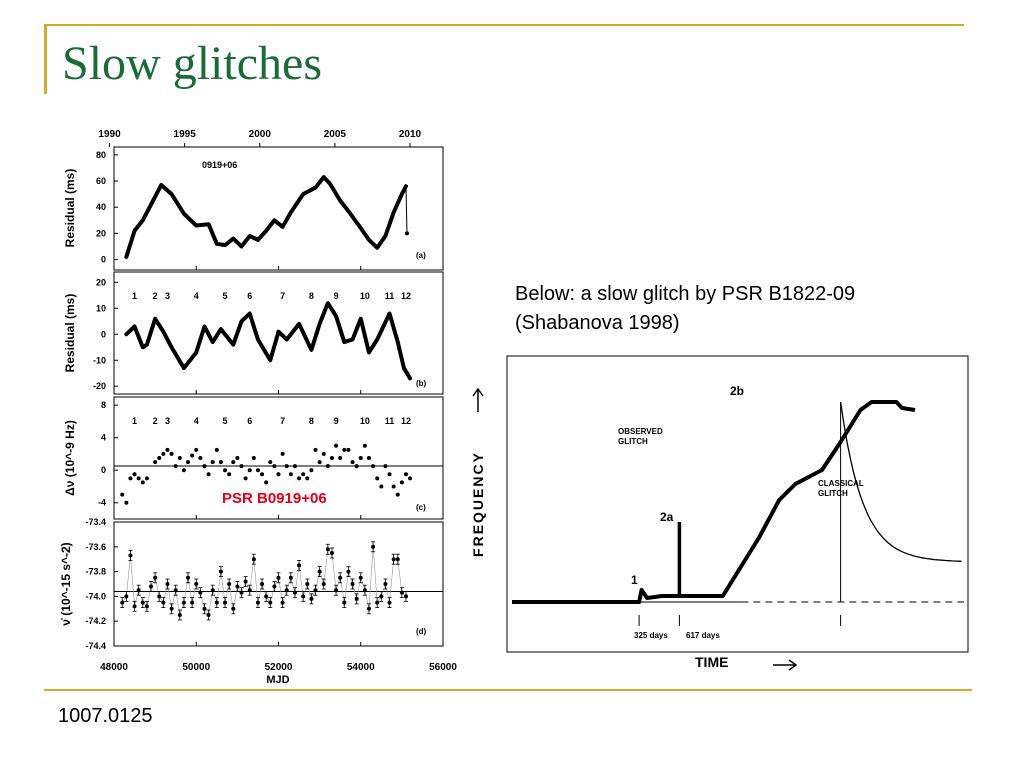 The image size is (1024, 768). I want to click on title-accent-bar, so click(45, 59).